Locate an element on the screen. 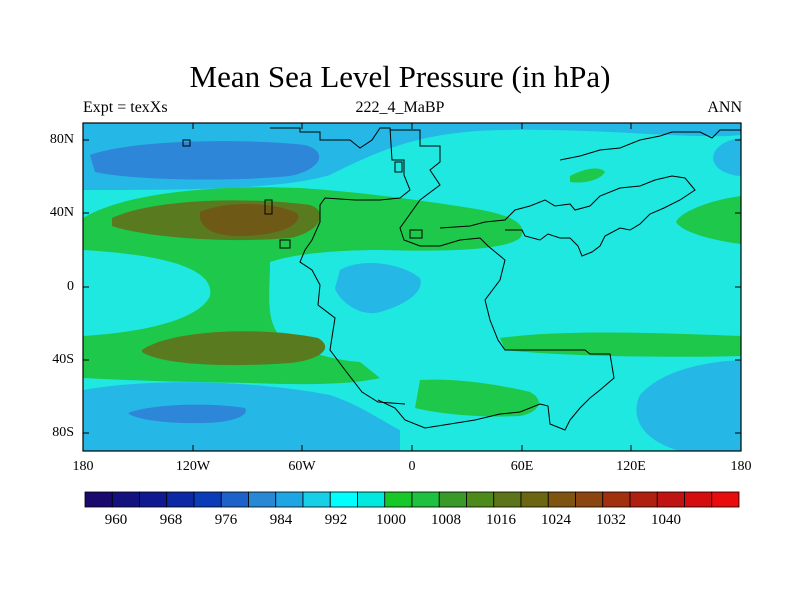 This screenshot has width=800, height=600. colorbar-label: 984 is located at coordinates (281, 520).